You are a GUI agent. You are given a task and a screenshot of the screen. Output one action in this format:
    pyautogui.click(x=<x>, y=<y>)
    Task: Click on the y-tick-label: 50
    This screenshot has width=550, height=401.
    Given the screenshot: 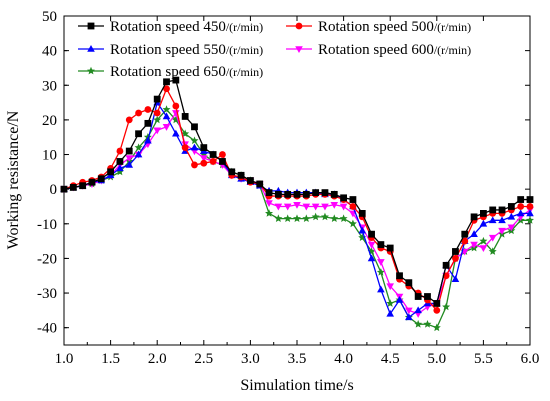 What is the action you would take?
    pyautogui.click(x=49, y=17)
    